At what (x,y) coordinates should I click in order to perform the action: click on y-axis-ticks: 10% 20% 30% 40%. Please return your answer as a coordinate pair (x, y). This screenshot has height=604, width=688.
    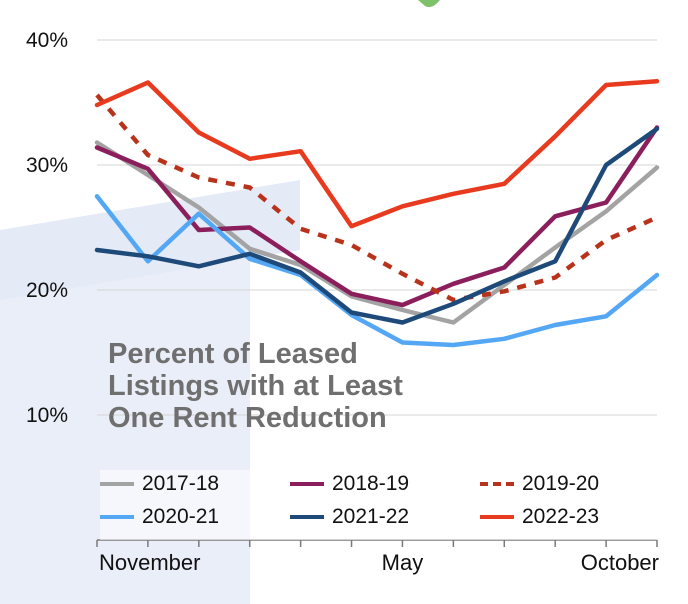
    Looking at the image, I should click on (47, 228).